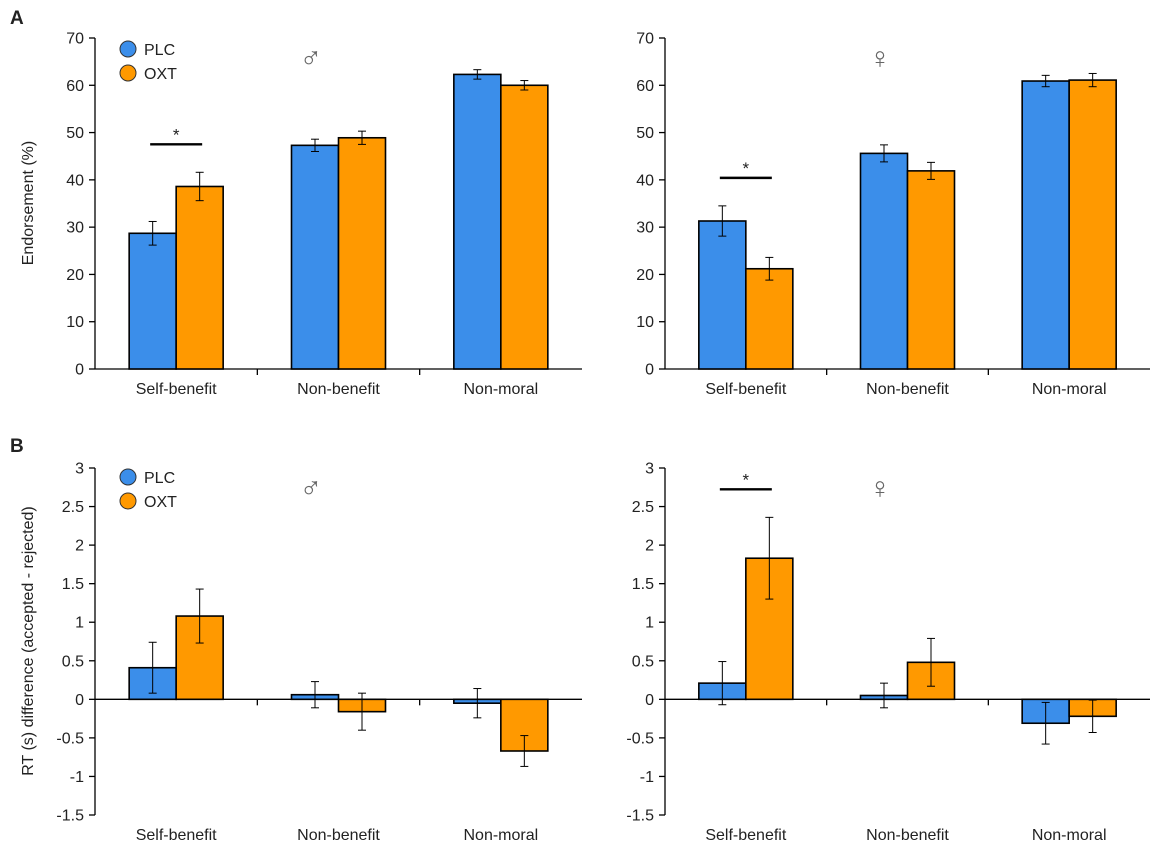 Image resolution: width=1152 pixels, height=851 pixels. I want to click on panel-letter-a: A, so click(17, 18).